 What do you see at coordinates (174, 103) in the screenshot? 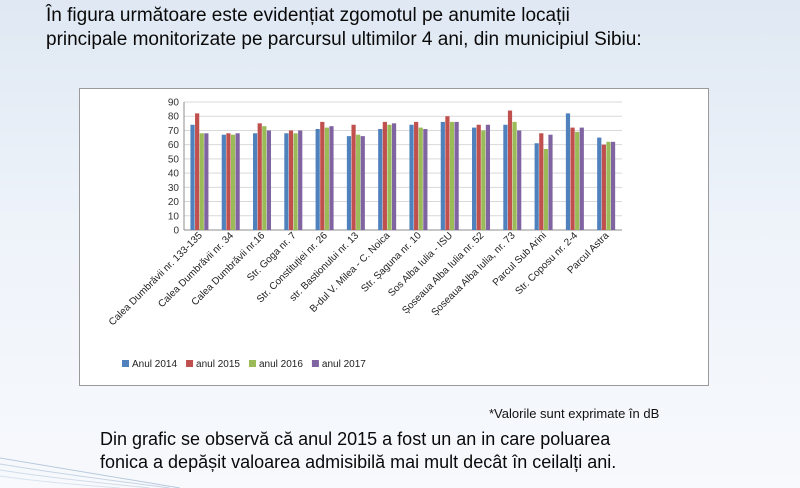
I see `y-tick-label: 90` at bounding box center [174, 103].